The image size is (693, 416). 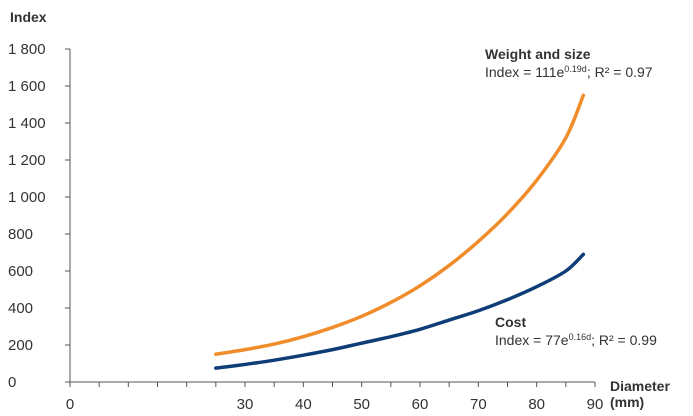 I want to click on y-tick-label: 0, so click(x=12, y=382).